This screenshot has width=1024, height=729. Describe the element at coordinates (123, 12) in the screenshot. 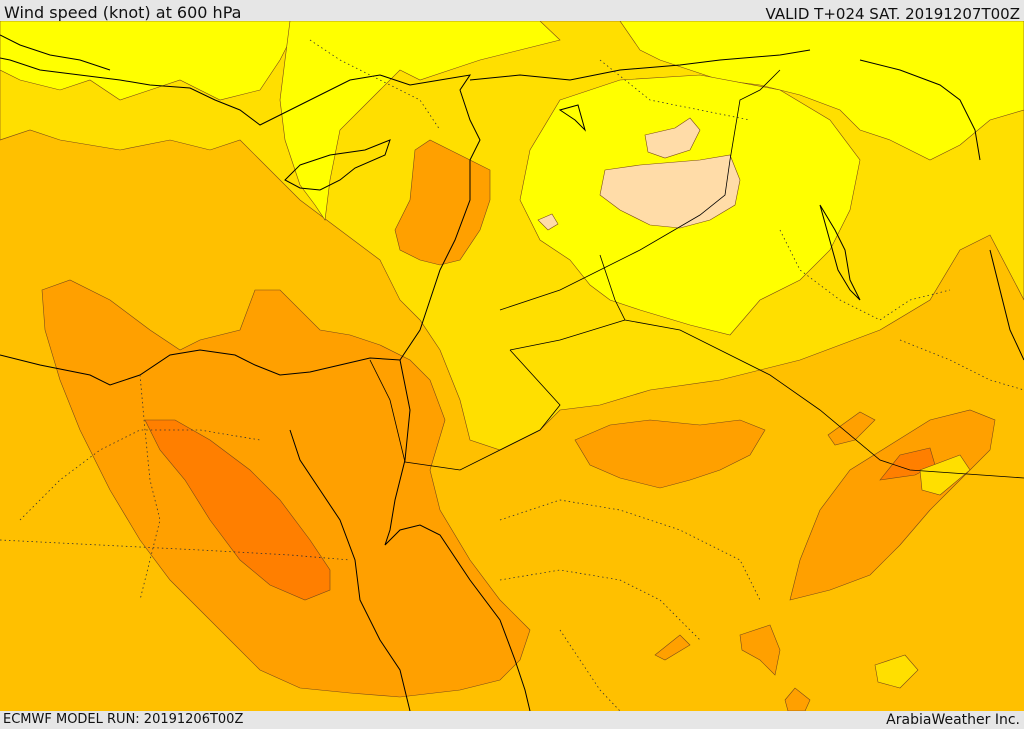

I see `map-title: Wind speed (knot) at 600 hPa` at that location.